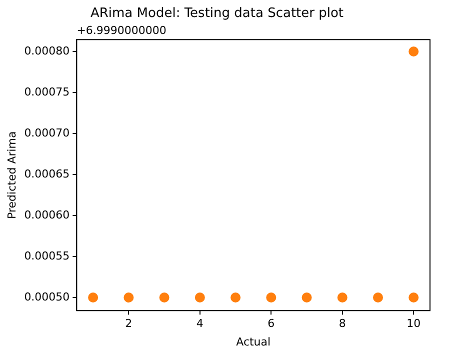 This screenshot has width=474, height=355. I want to click on y-tick-label: 0.00065, so click(47, 173).